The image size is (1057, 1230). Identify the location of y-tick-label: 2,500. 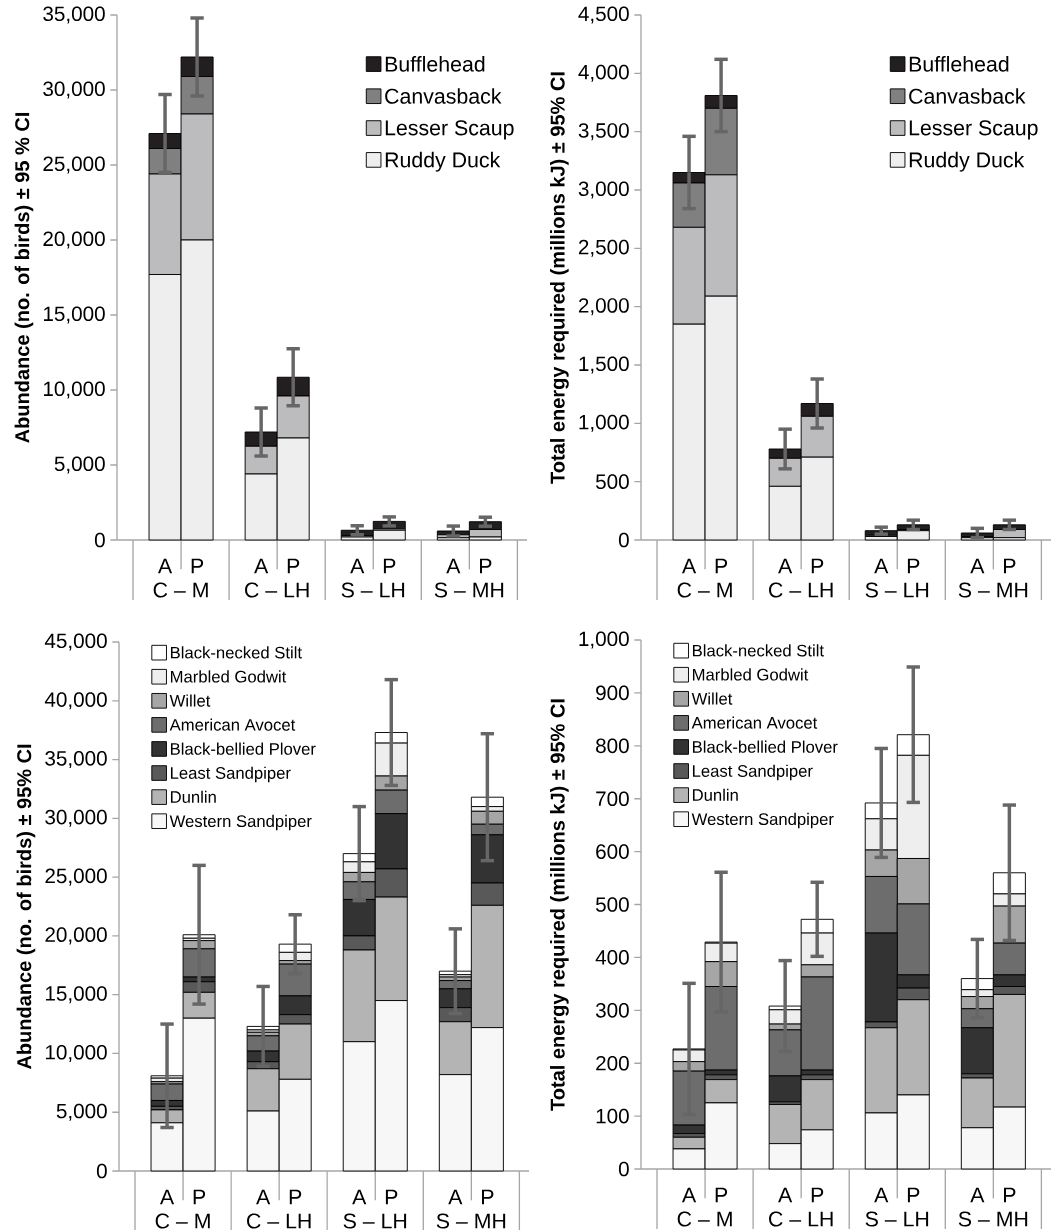
(603, 248).